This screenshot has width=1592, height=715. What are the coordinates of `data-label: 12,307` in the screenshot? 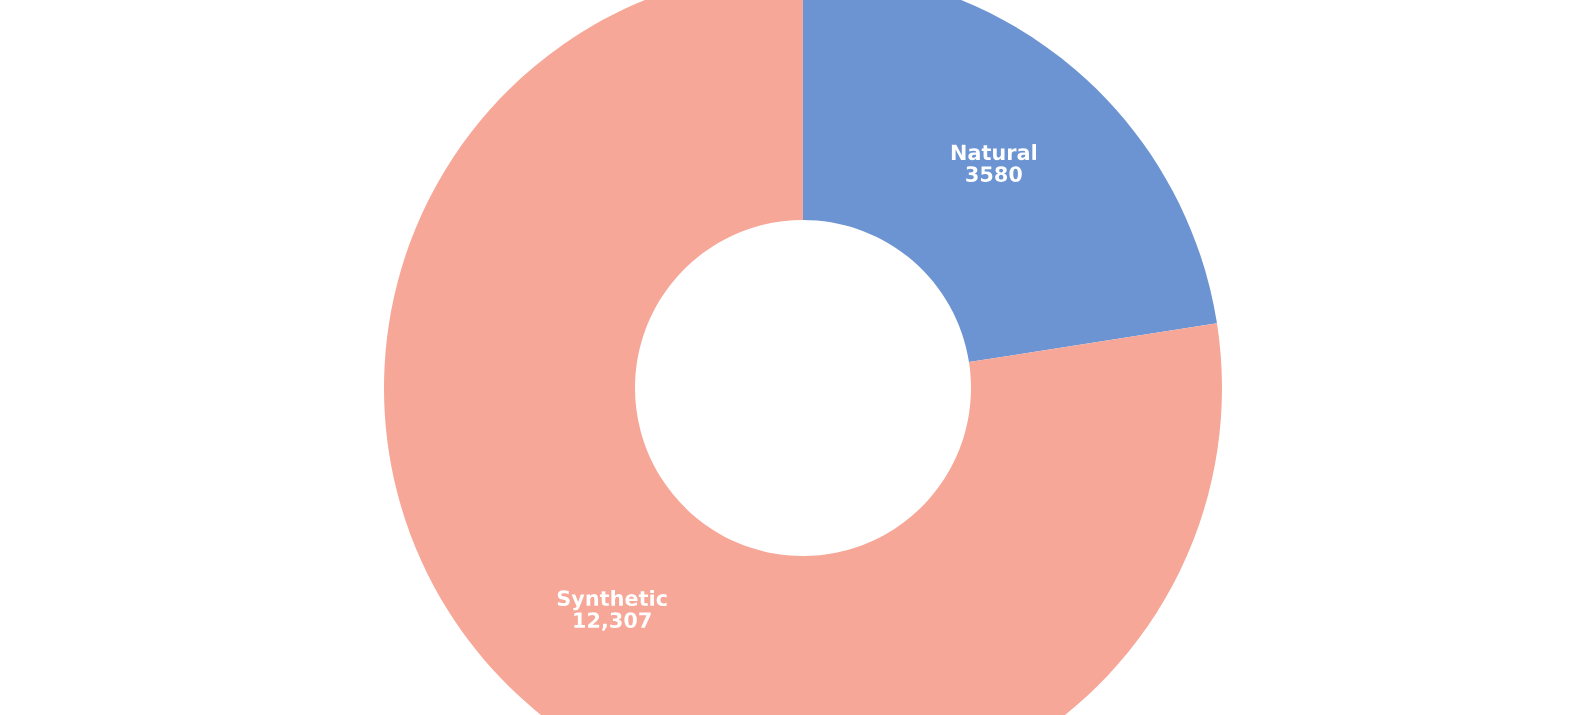 It's located at (612, 621).